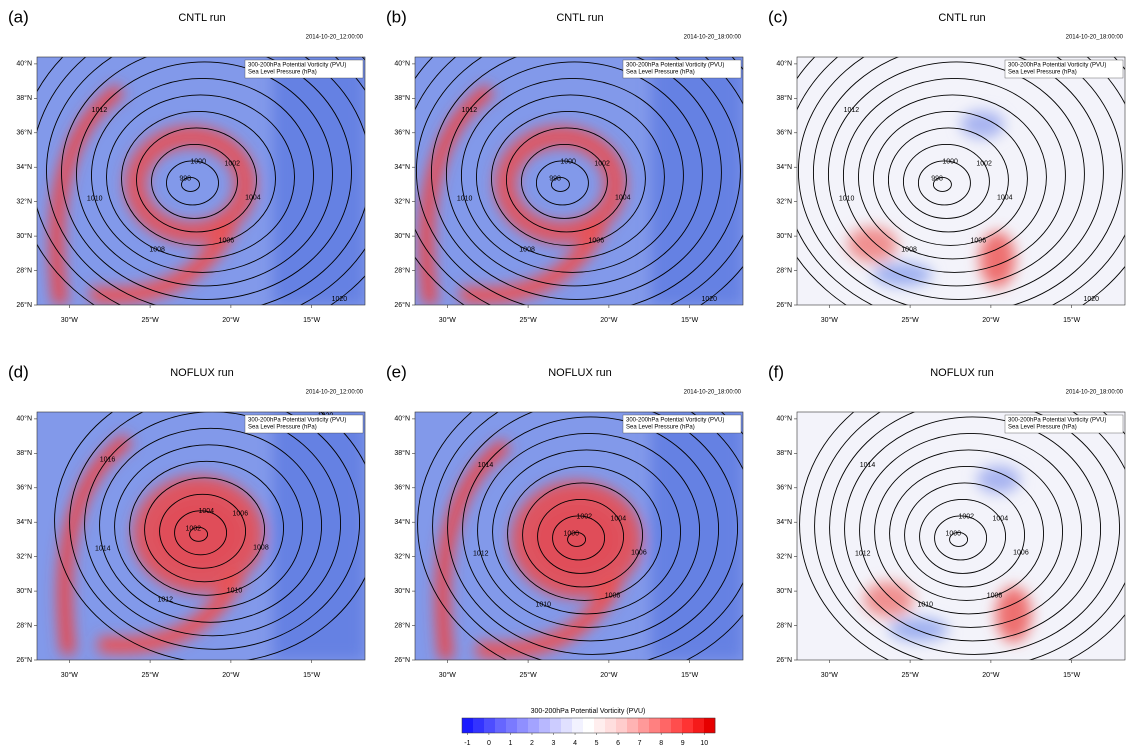 Image resolution: width=1138 pixels, height=752 pixels. I want to click on y-tick-label: 26°N, so click(402, 660).